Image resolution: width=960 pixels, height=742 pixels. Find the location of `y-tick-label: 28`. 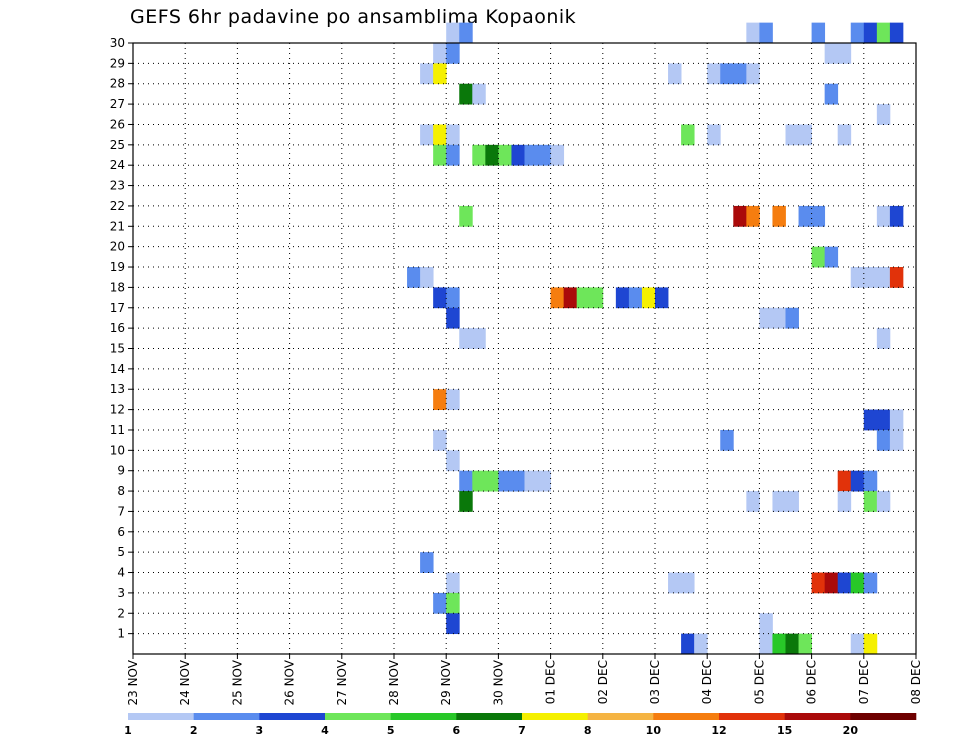

y-tick-label: 28 is located at coordinates (117, 84).